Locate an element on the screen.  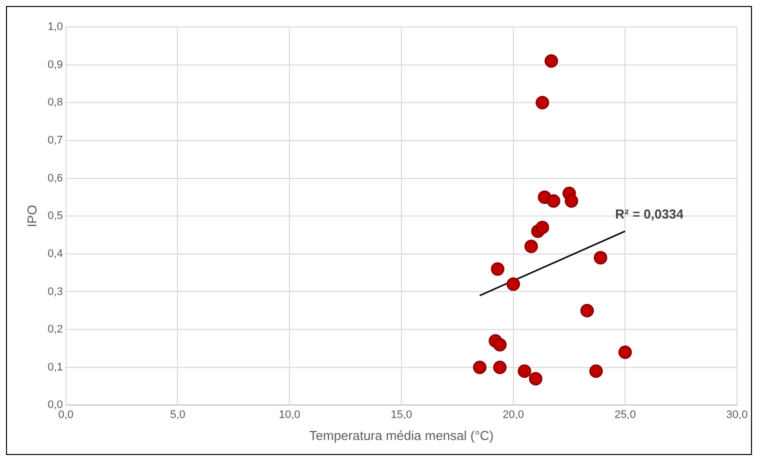
y-axis-title: IPO is located at coordinates (32, 216).